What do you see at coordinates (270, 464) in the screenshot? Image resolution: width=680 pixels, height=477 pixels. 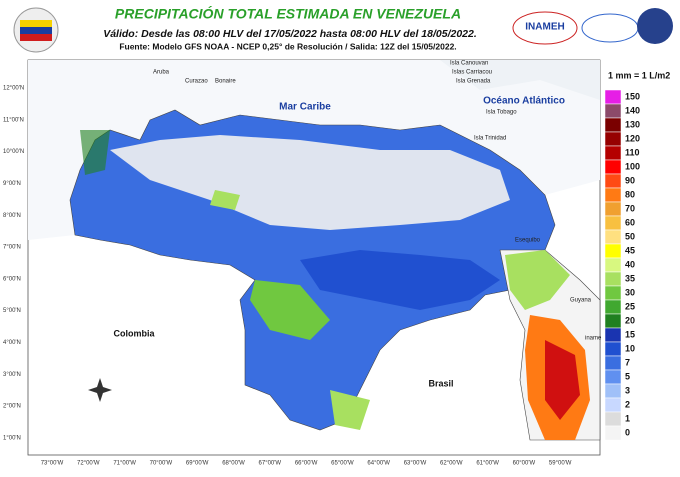 I see `lon-label: 67°00'W` at bounding box center [270, 464].